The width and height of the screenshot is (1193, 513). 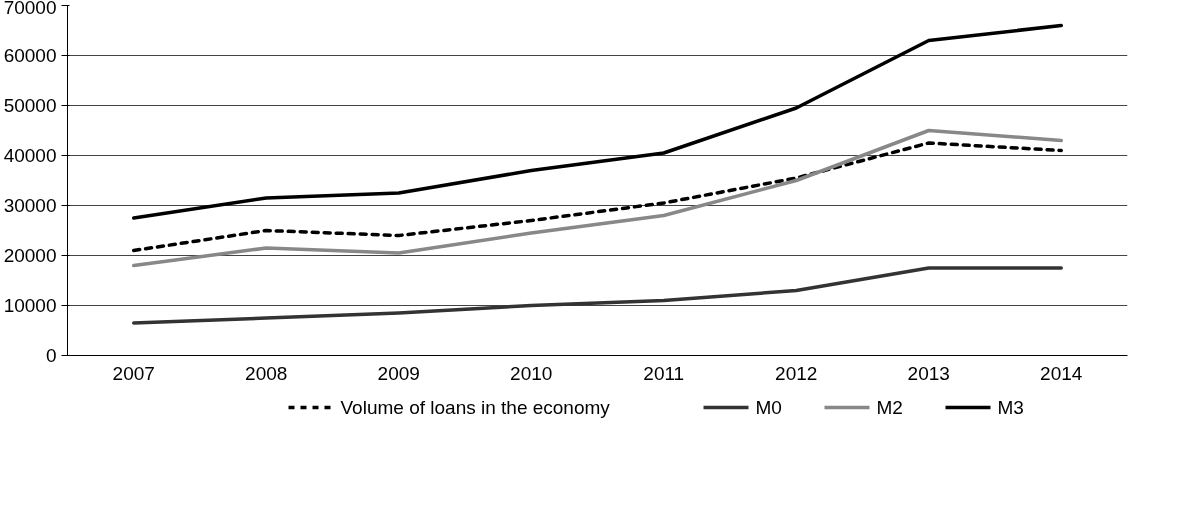 I want to click on legend-label: M3, so click(x=1010, y=407).